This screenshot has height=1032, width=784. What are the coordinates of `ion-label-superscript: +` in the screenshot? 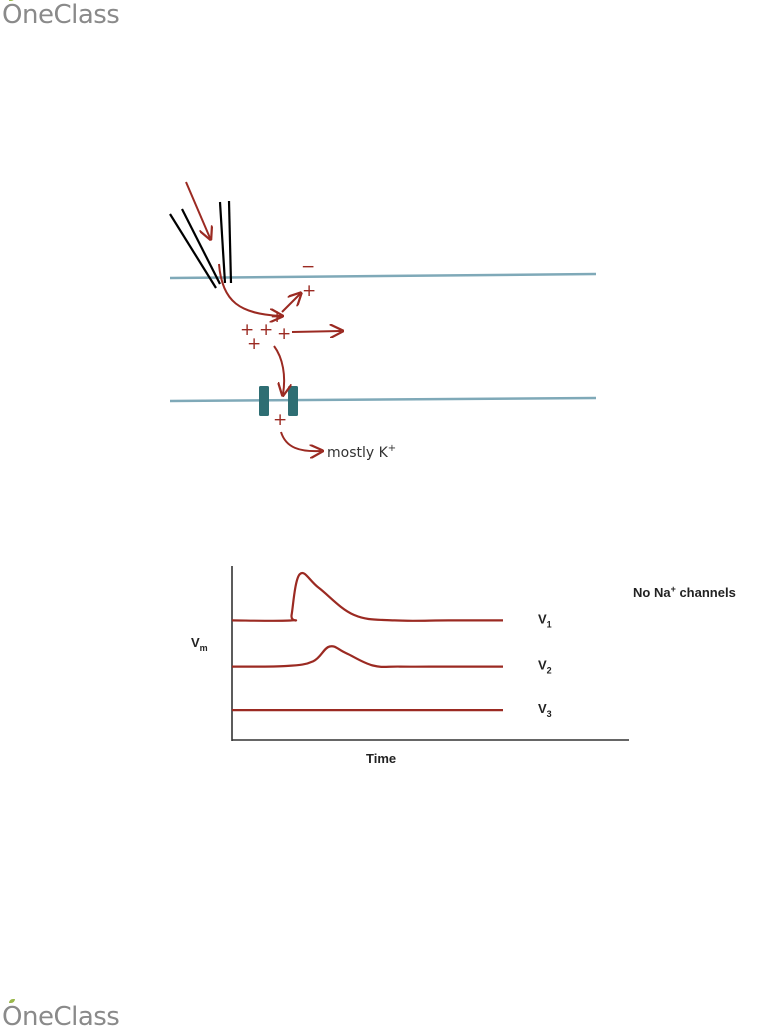 It's located at (392, 448).